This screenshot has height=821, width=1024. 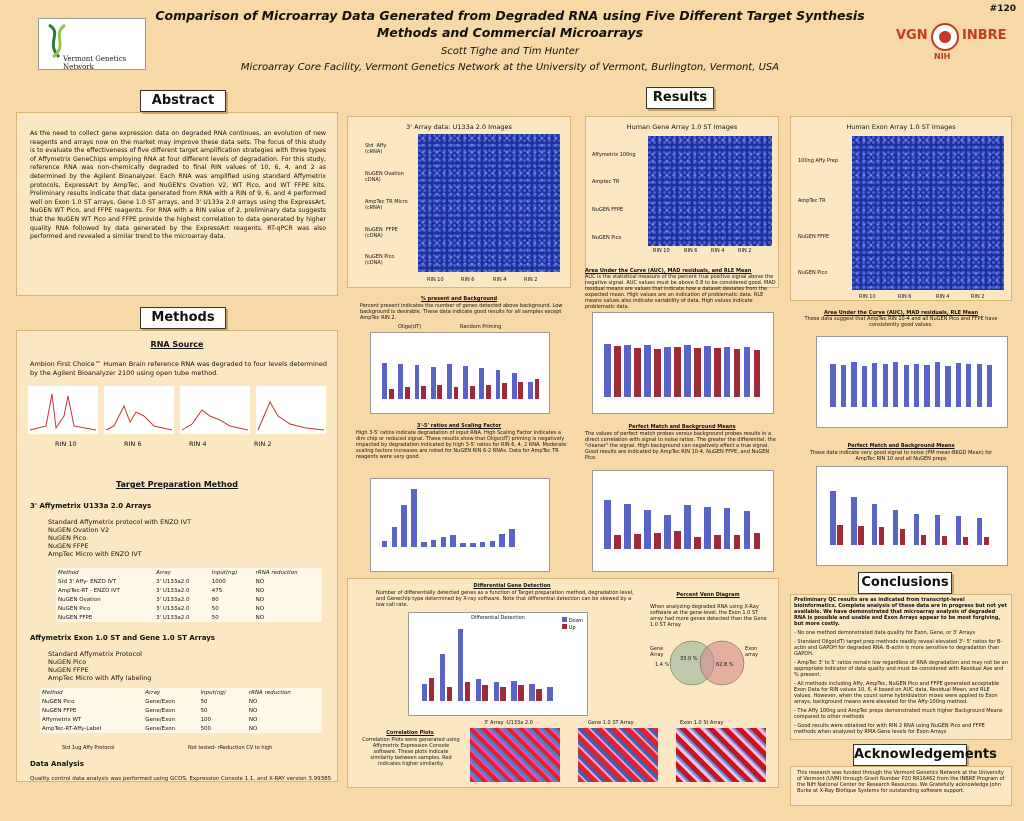 What do you see at coordinates (92, 44) in the screenshot?
I see `vgn-logo: Vermont Genetics Network` at bounding box center [92, 44].